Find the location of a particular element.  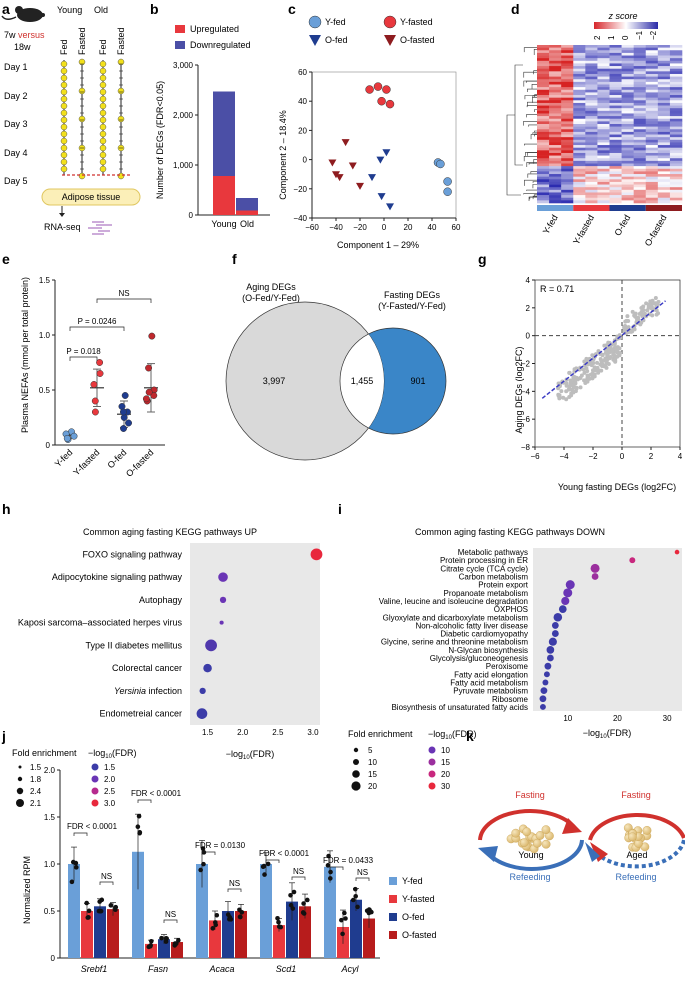

d-col-label: Y-fed is located at coordinates (550, 224).